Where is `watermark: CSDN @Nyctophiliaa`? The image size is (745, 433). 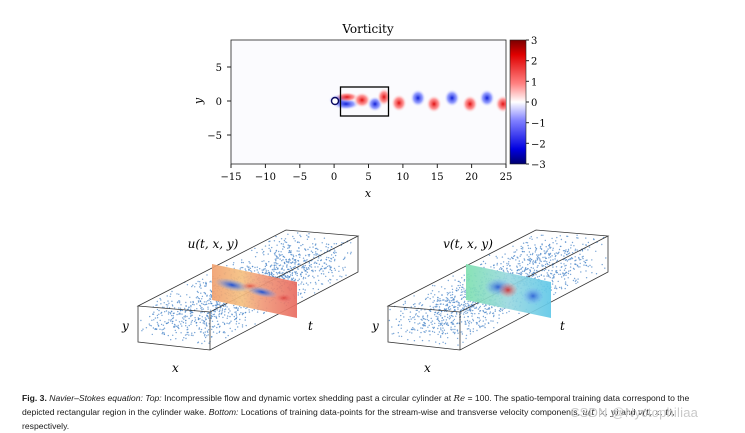
watermark: CSDN @Nyctophiliaa is located at coordinates (634, 412).